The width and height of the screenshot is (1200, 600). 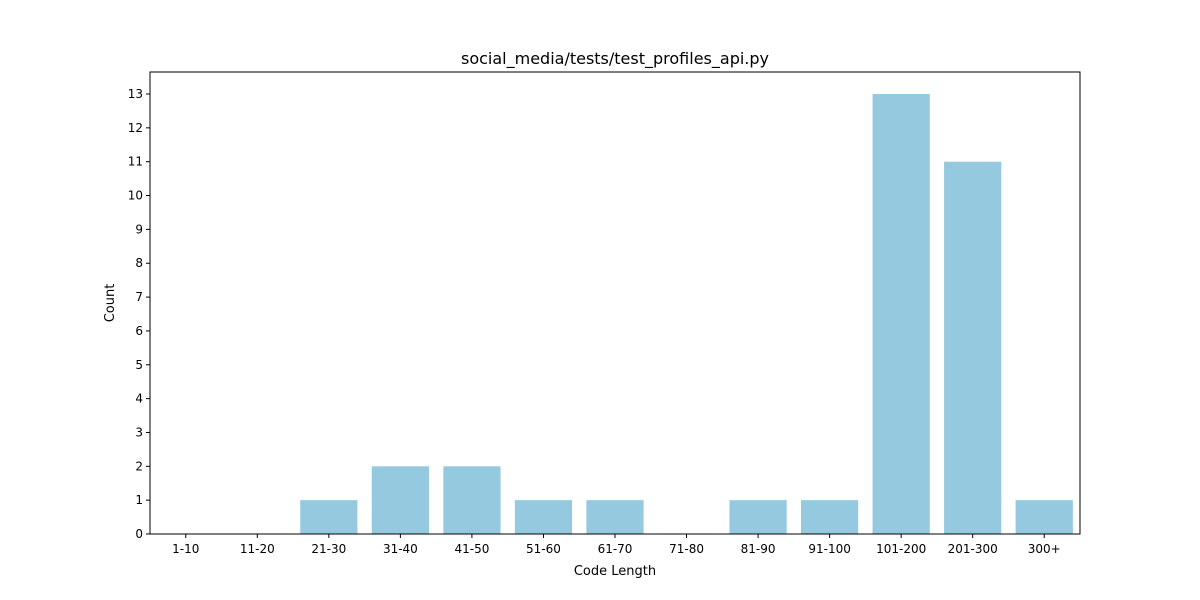 What do you see at coordinates (615, 571) in the screenshot?
I see `x-axis-label: Code Length` at bounding box center [615, 571].